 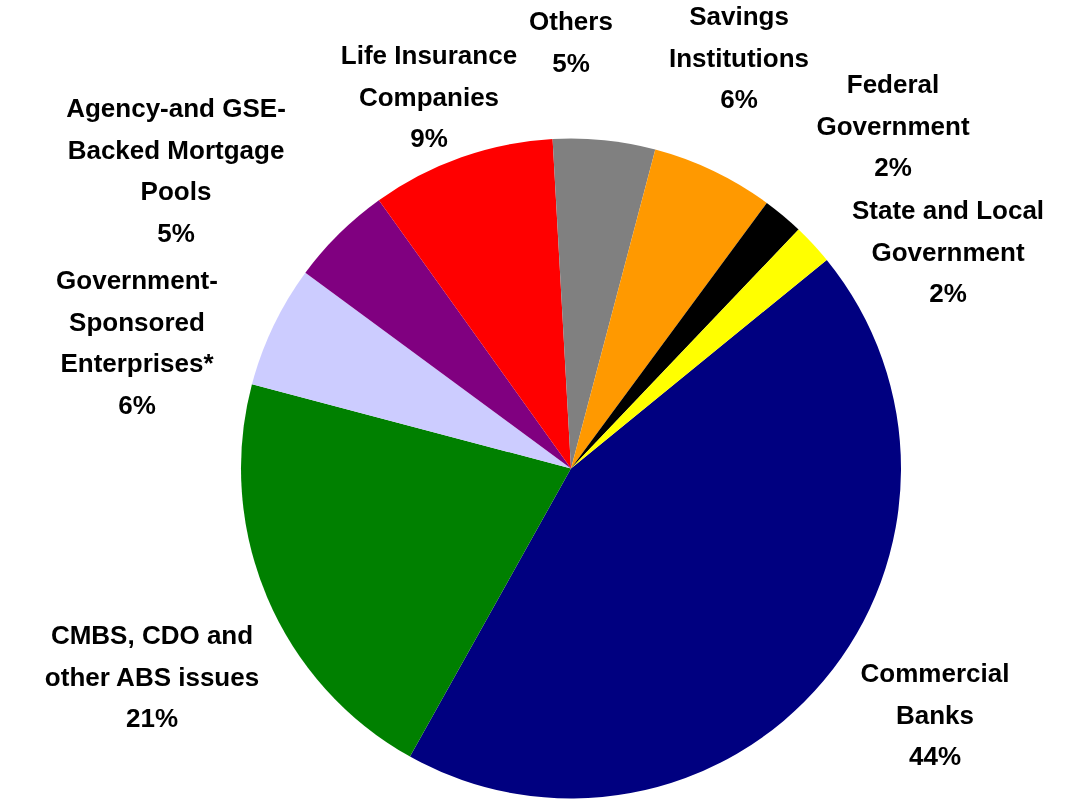 What do you see at coordinates (152, 656) in the screenshot?
I see `slice-label: CMBS, CDO and other ABS issues` at bounding box center [152, 656].